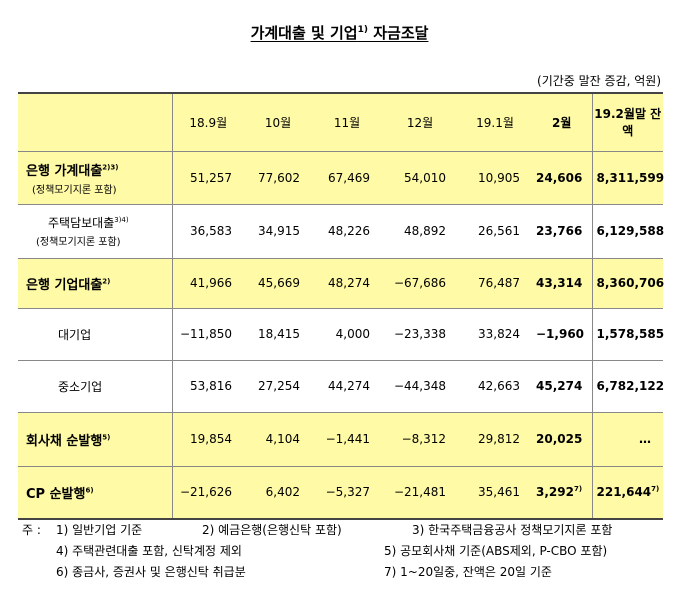  What do you see at coordinates (420, 283) in the screenshot?
I see `table-cell: −67,686` at bounding box center [420, 283].